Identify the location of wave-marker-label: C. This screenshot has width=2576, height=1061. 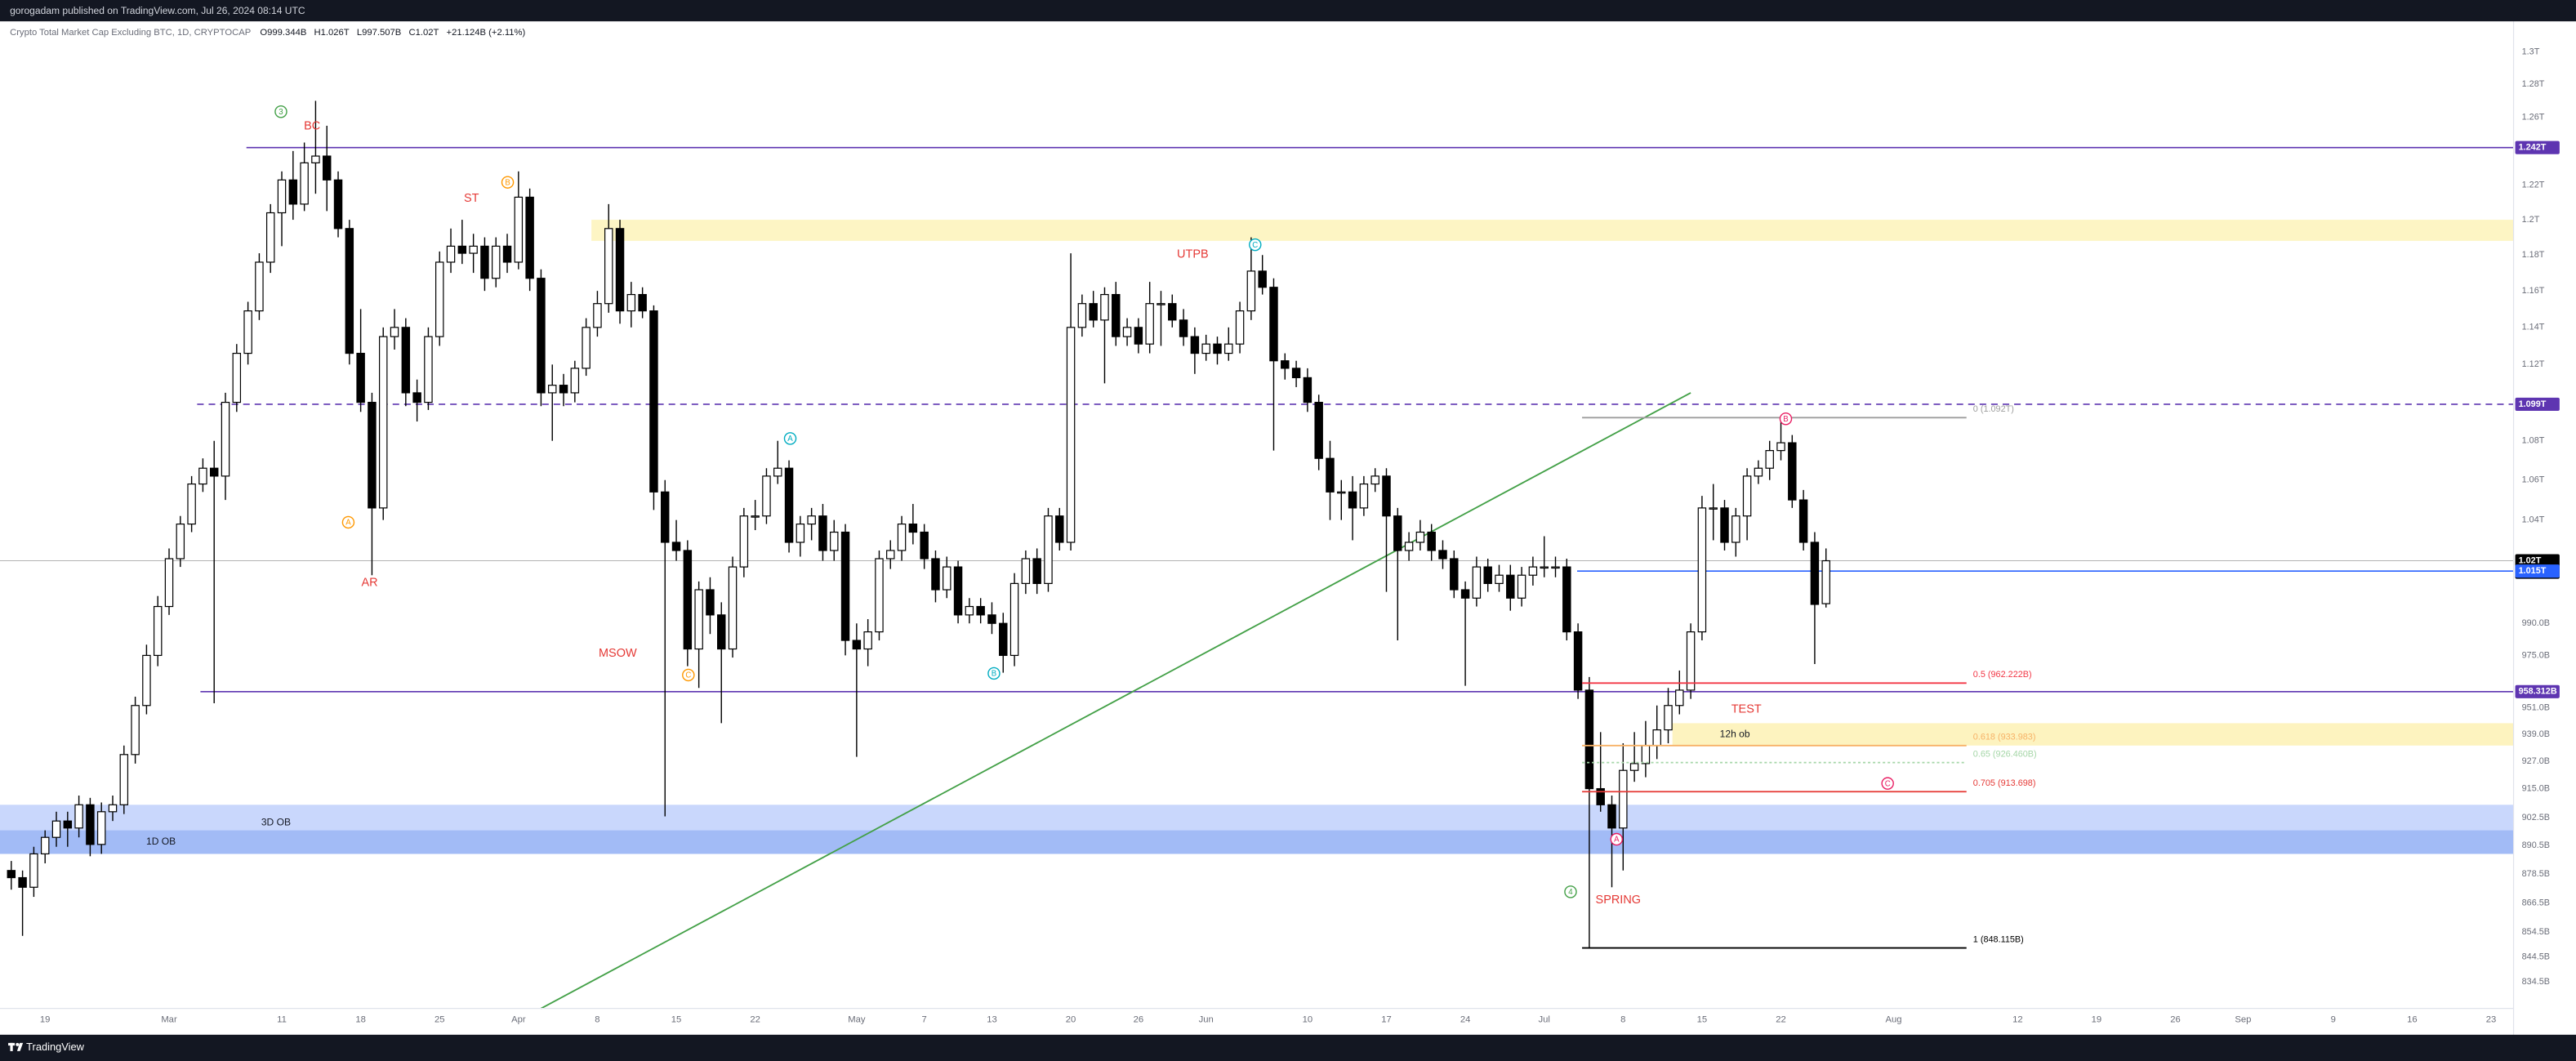
(1888, 783).